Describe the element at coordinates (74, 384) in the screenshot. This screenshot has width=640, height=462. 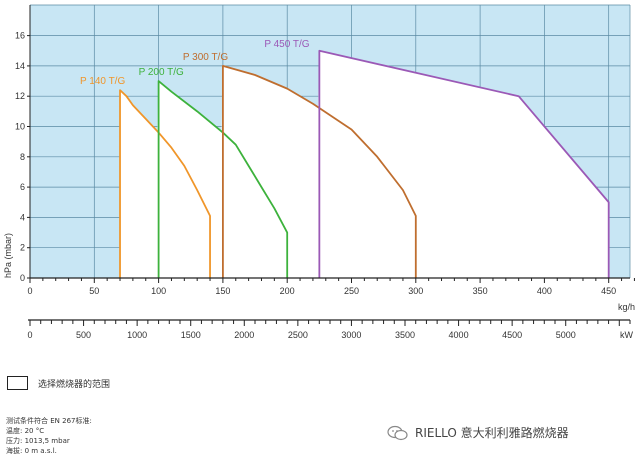
I see `legend-label: 选择燃烧器的范围` at that location.